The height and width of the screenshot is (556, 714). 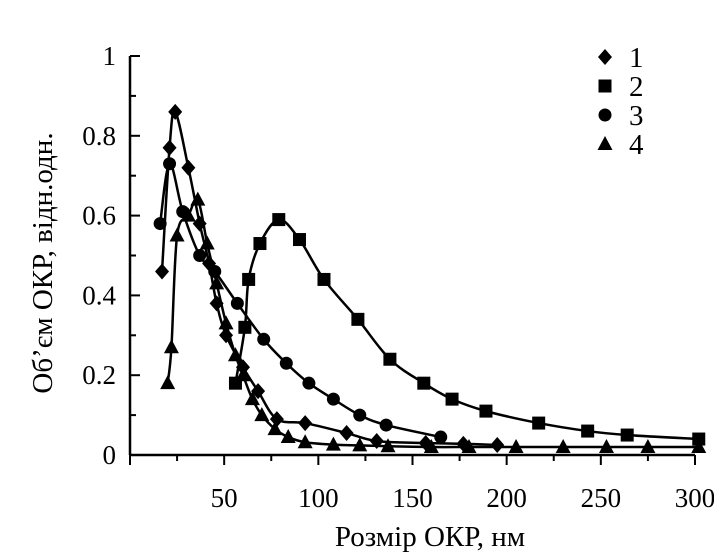 What do you see at coordinates (636, 116) in the screenshot?
I see `legend-label: 3` at bounding box center [636, 116].